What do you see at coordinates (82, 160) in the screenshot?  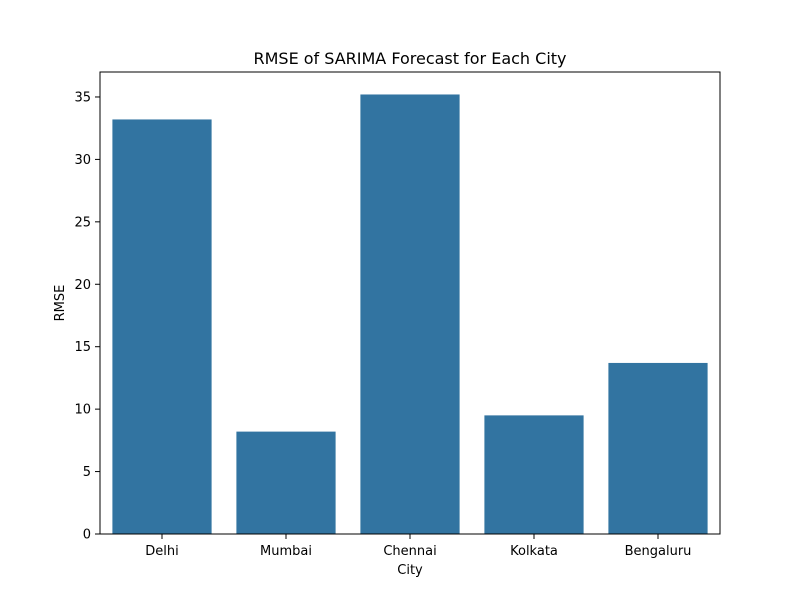 I see `y-tick-label: 30` at bounding box center [82, 160].